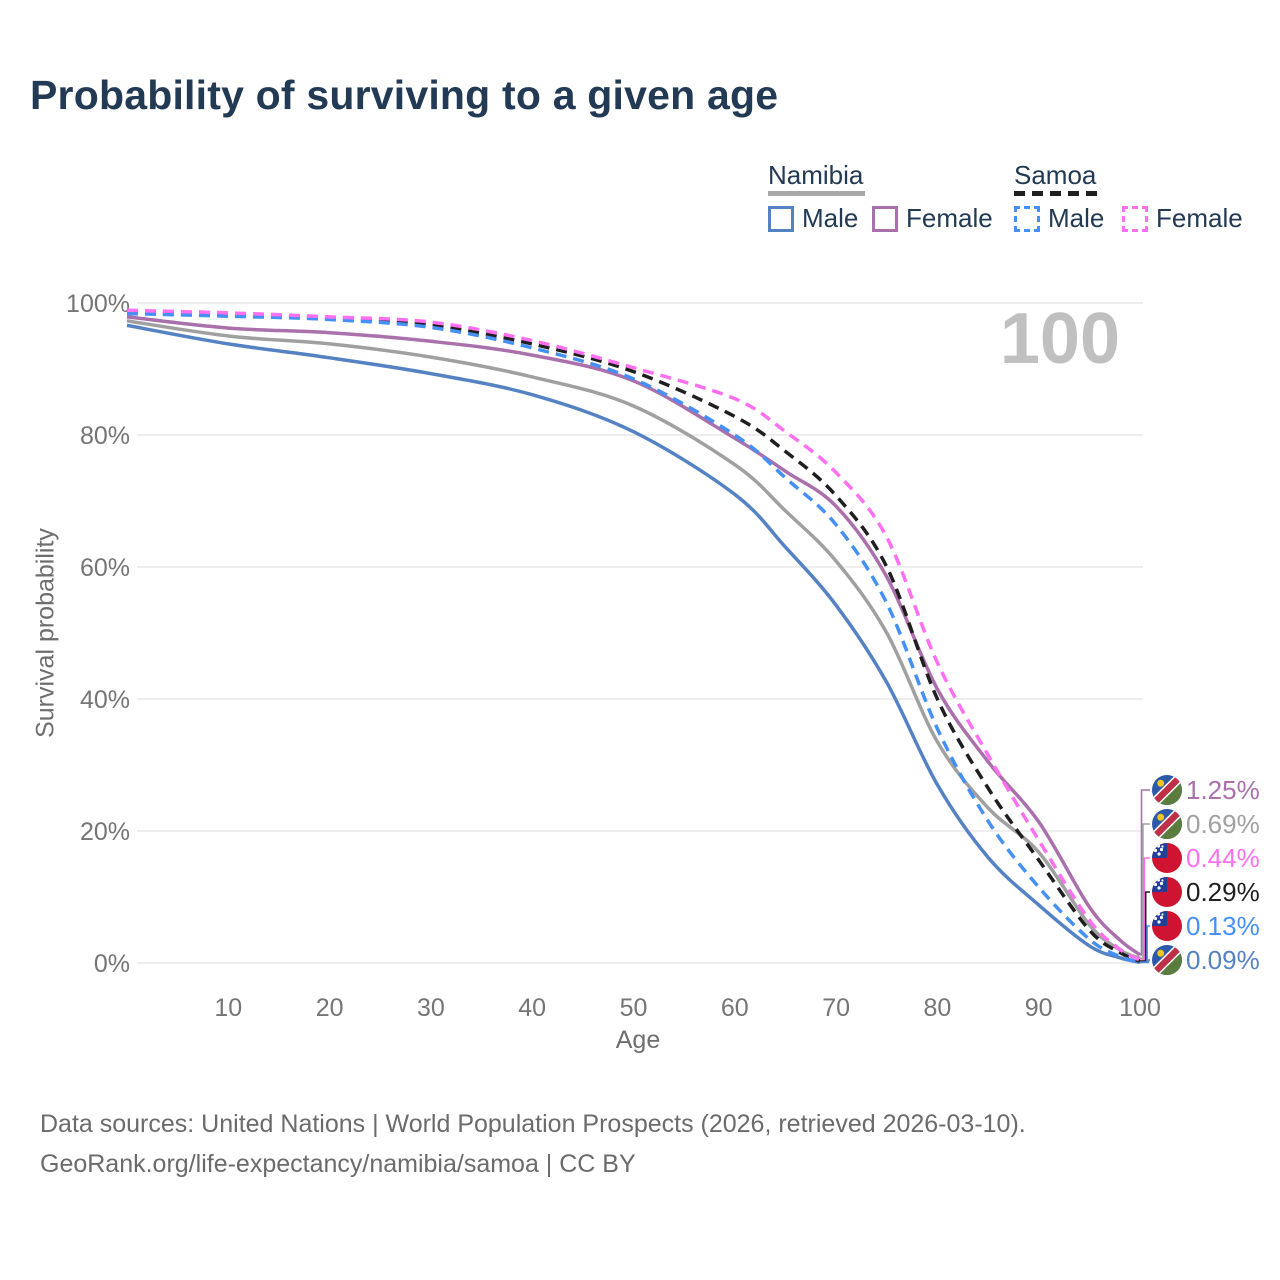  I want to click on end-label-samoa: 0.29%, so click(1200, 919).